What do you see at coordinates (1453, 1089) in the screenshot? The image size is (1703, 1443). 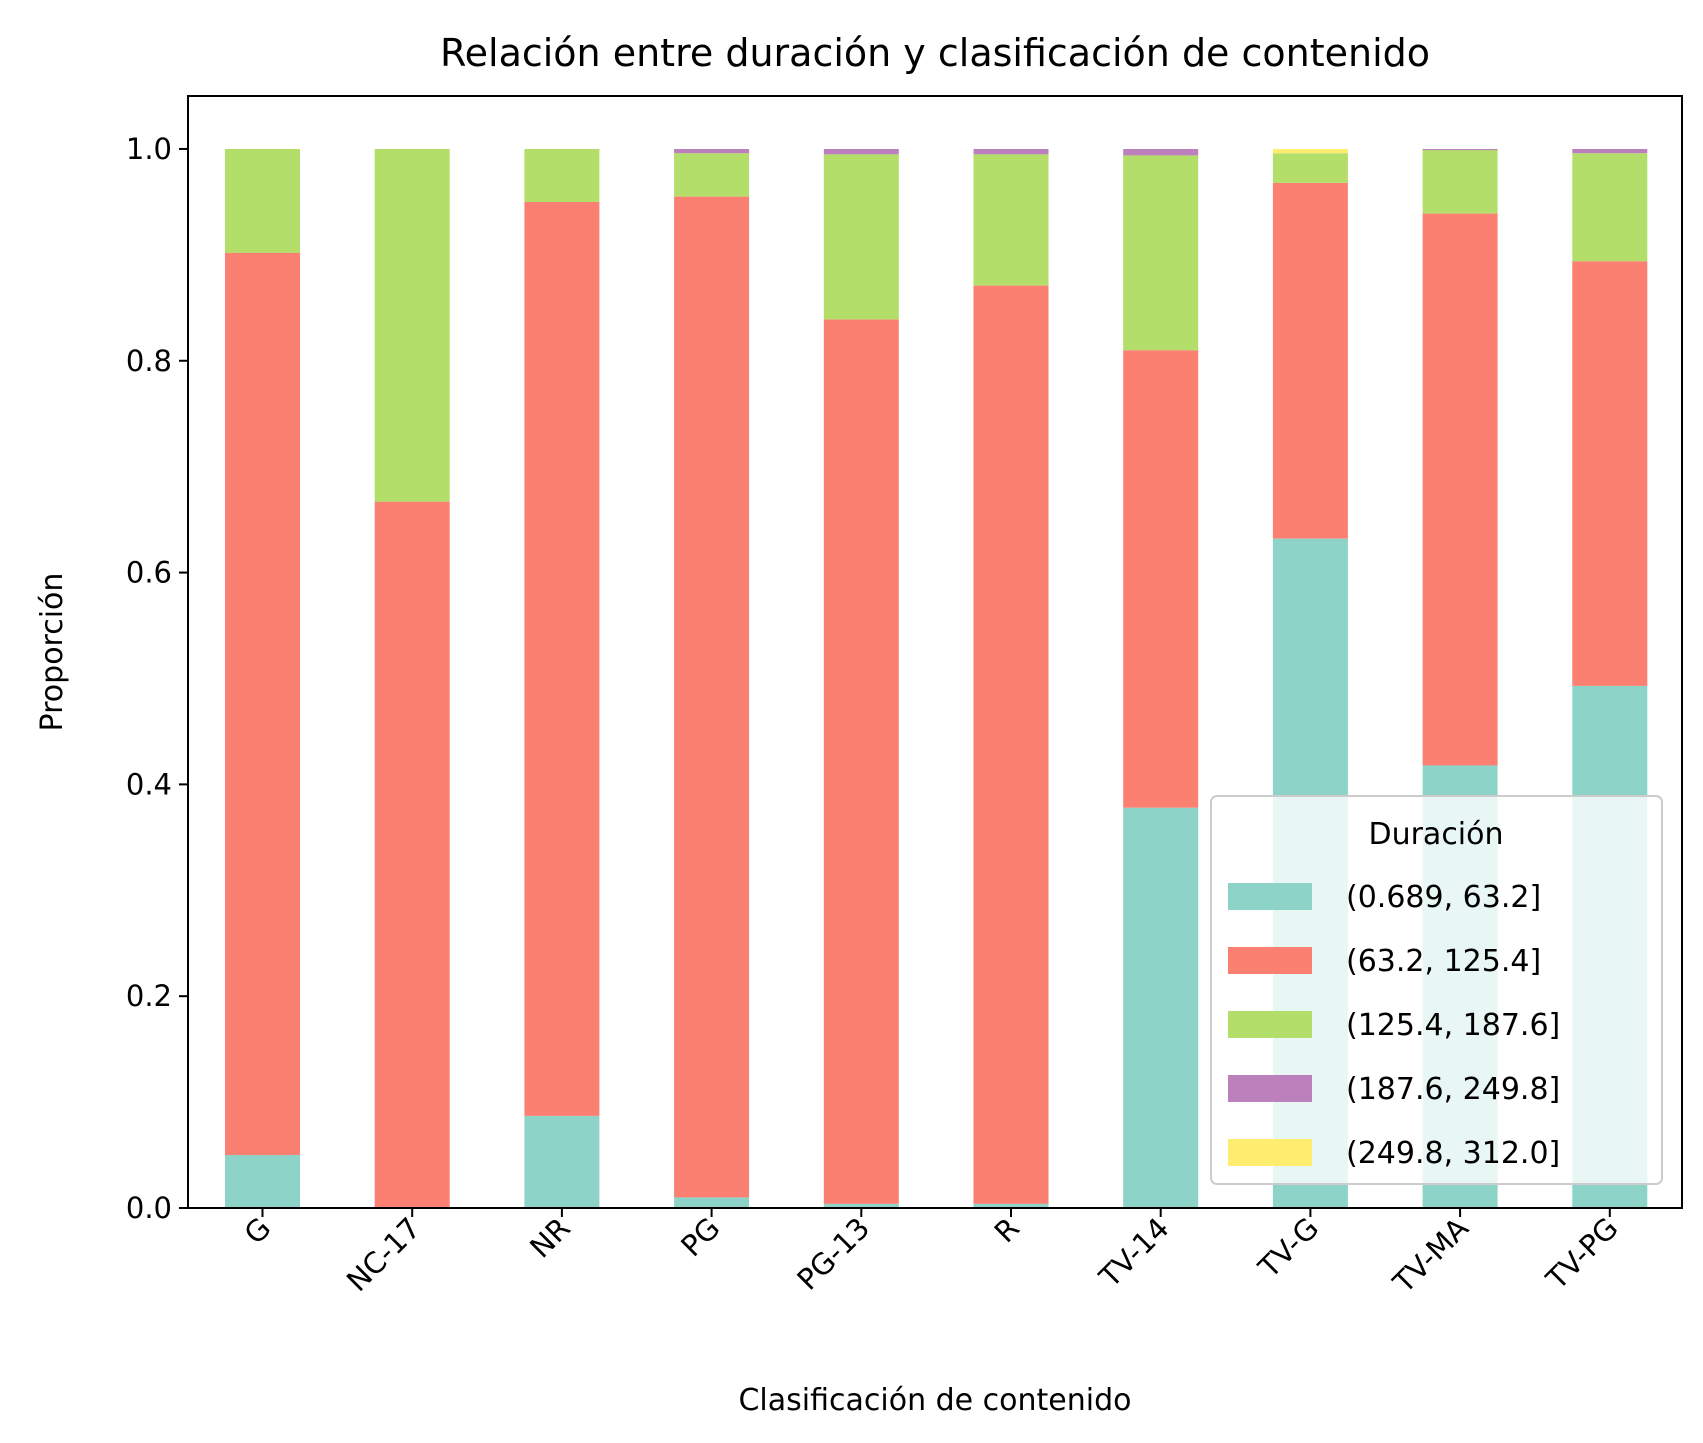 I see `legend-label-3: (187.6, 249.8]` at bounding box center [1453, 1089].